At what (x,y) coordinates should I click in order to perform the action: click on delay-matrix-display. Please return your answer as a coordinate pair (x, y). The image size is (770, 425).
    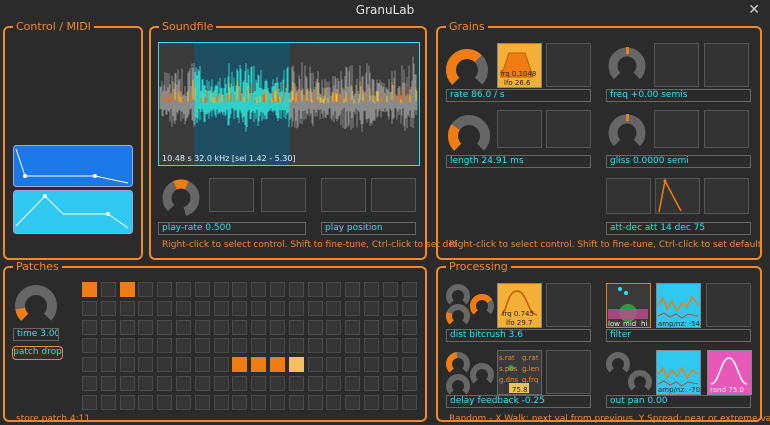
    Looking at the image, I should click on (519, 372).